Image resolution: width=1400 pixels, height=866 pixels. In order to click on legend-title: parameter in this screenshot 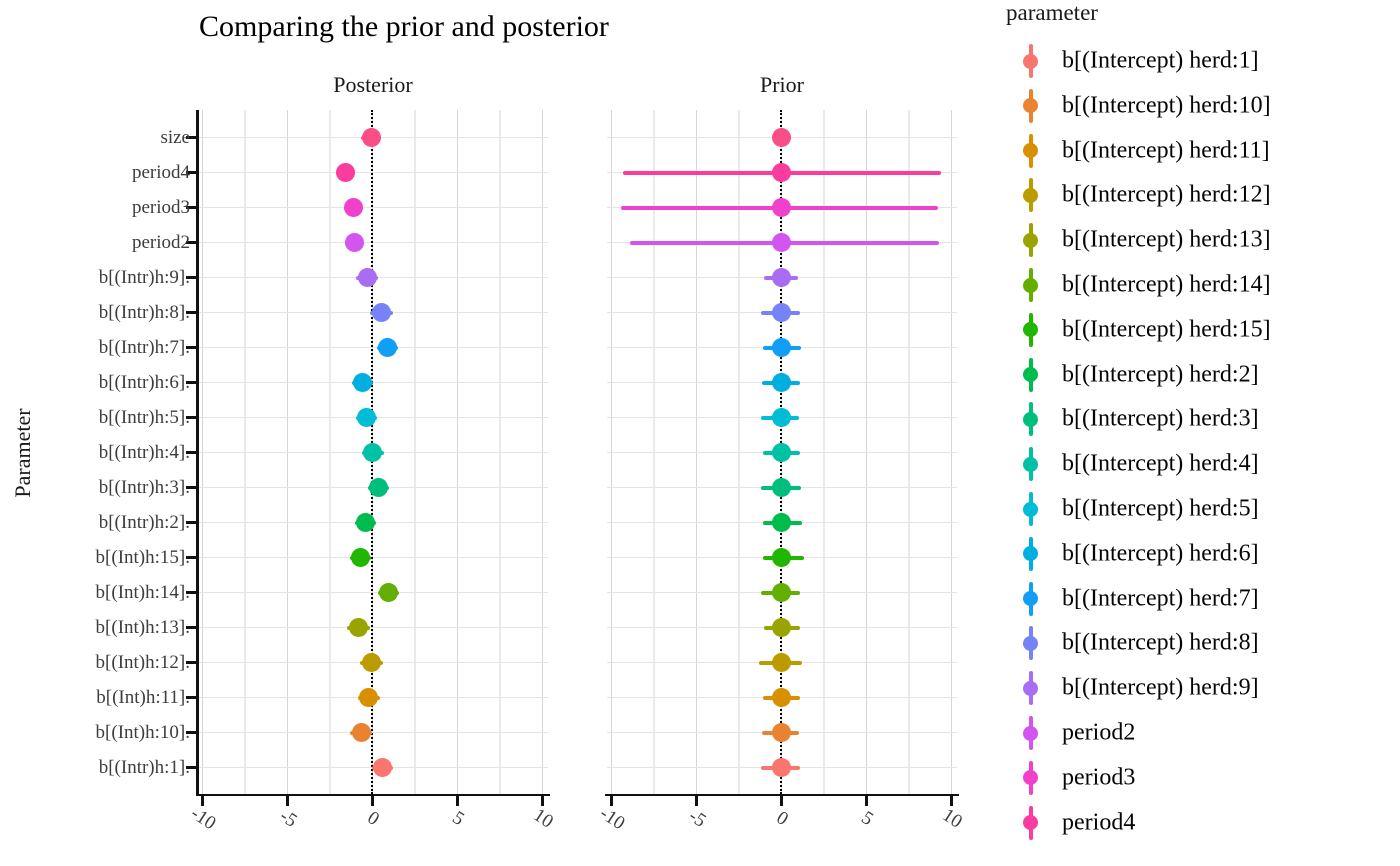, I will do `click(1052, 12)`.